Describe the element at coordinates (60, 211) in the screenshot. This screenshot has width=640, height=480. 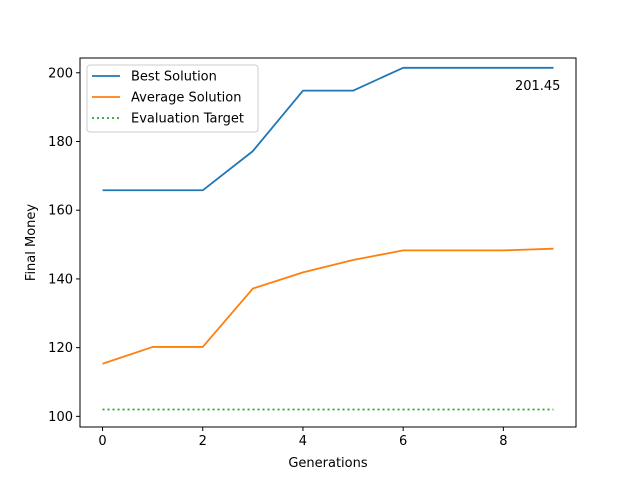
I see `y-tick-label: 160` at that location.